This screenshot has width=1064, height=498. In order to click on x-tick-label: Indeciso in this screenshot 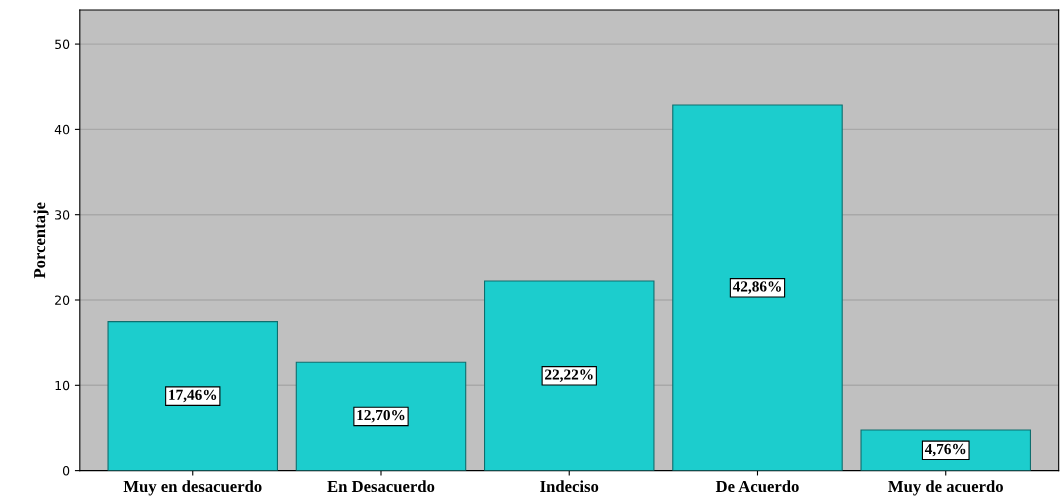, I will do `click(569, 486)`.